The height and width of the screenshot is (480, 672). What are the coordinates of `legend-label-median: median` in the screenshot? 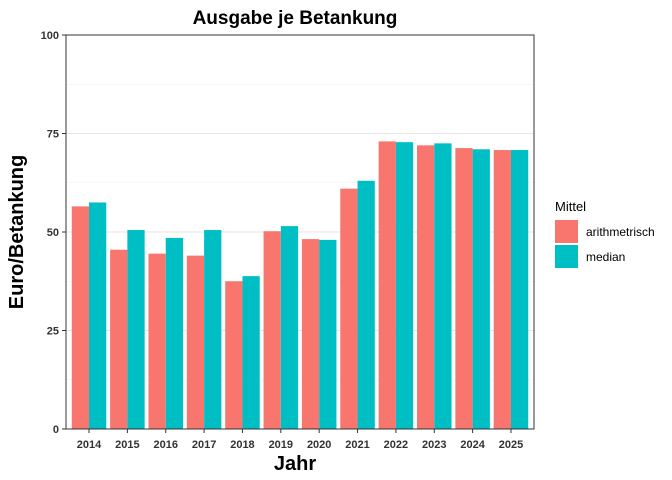 It's located at (605, 257).